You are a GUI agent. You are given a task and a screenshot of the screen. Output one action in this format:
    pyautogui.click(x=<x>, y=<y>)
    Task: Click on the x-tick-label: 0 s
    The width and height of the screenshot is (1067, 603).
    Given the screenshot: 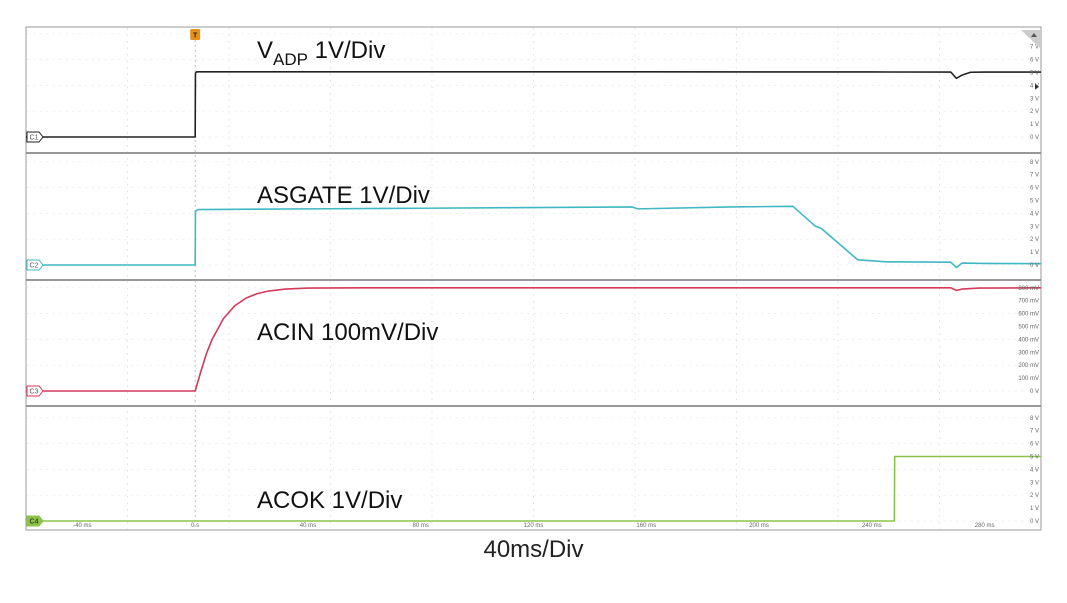 What is the action you would take?
    pyautogui.click(x=195, y=526)
    